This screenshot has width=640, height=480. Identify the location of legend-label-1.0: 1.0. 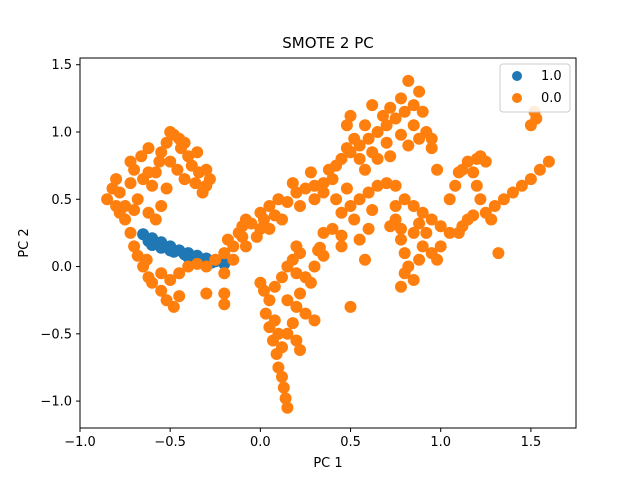
(551, 76).